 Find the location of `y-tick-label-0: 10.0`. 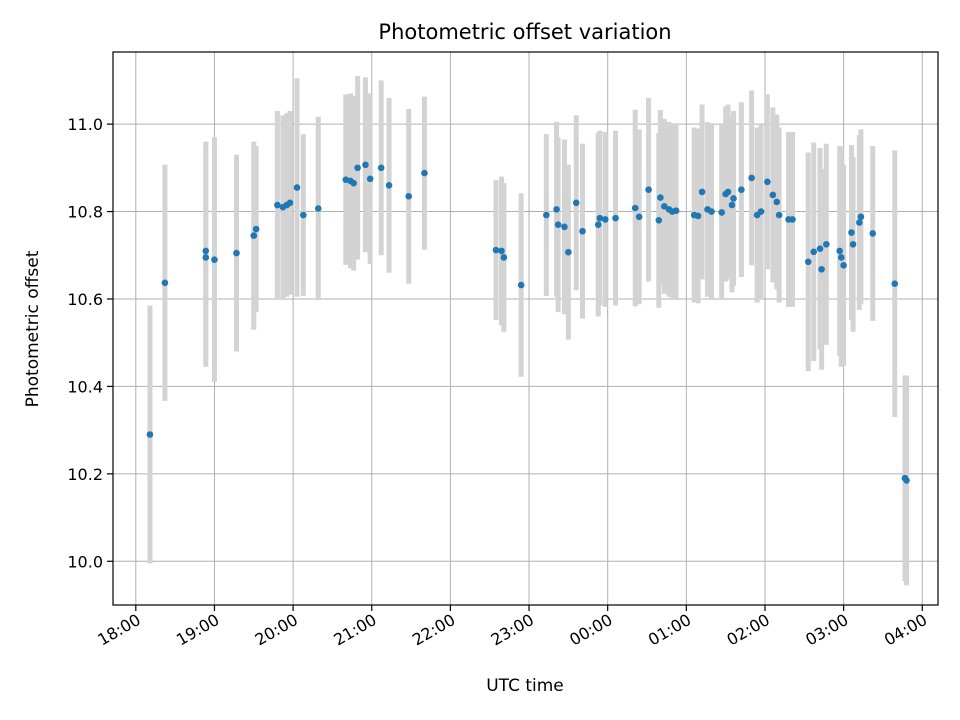

y-tick-label-0: 10.0 is located at coordinates (85, 561).